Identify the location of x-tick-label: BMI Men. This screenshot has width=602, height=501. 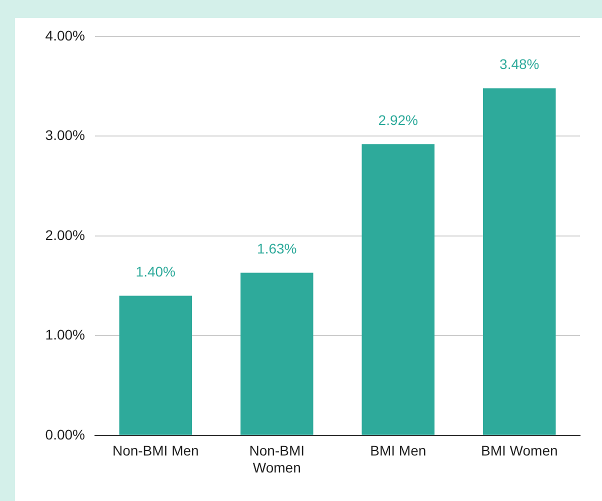
(398, 450).